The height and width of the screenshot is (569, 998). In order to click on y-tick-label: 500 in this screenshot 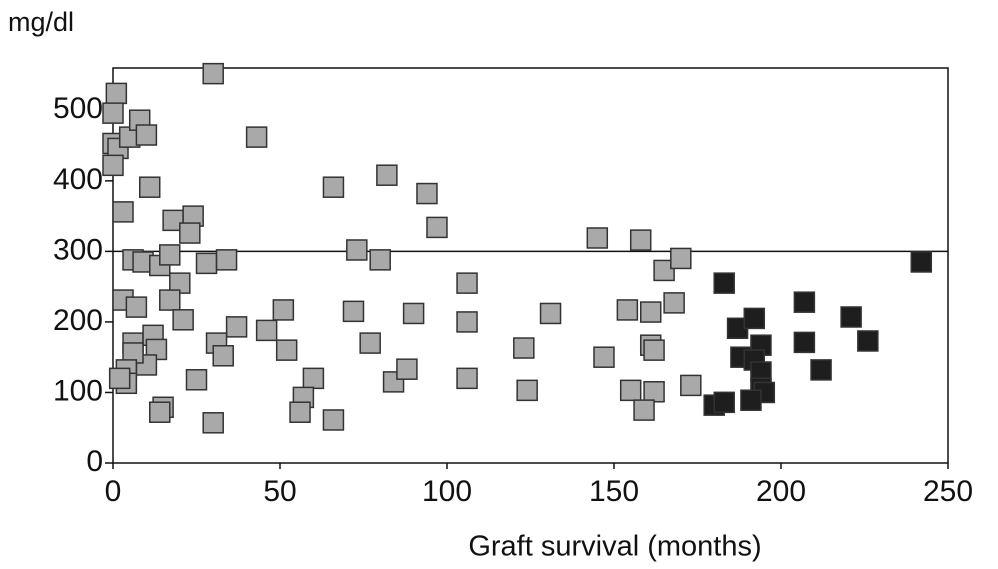, I will do `click(78, 108)`.